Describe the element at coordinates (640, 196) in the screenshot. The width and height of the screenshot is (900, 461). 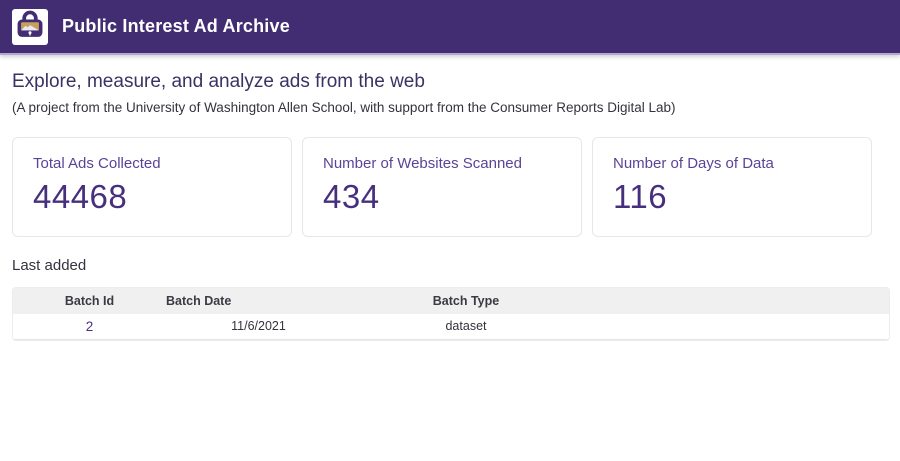
I see `stat-value: 116` at that location.